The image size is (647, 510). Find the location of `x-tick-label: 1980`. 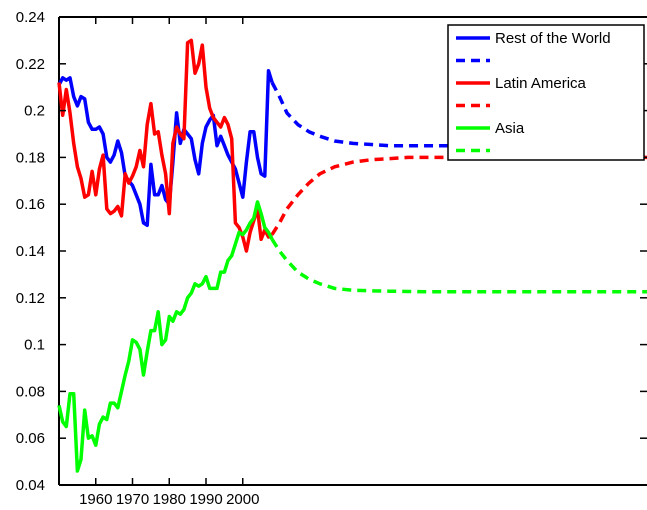

x-tick-label: 1980 is located at coordinates (169, 499).